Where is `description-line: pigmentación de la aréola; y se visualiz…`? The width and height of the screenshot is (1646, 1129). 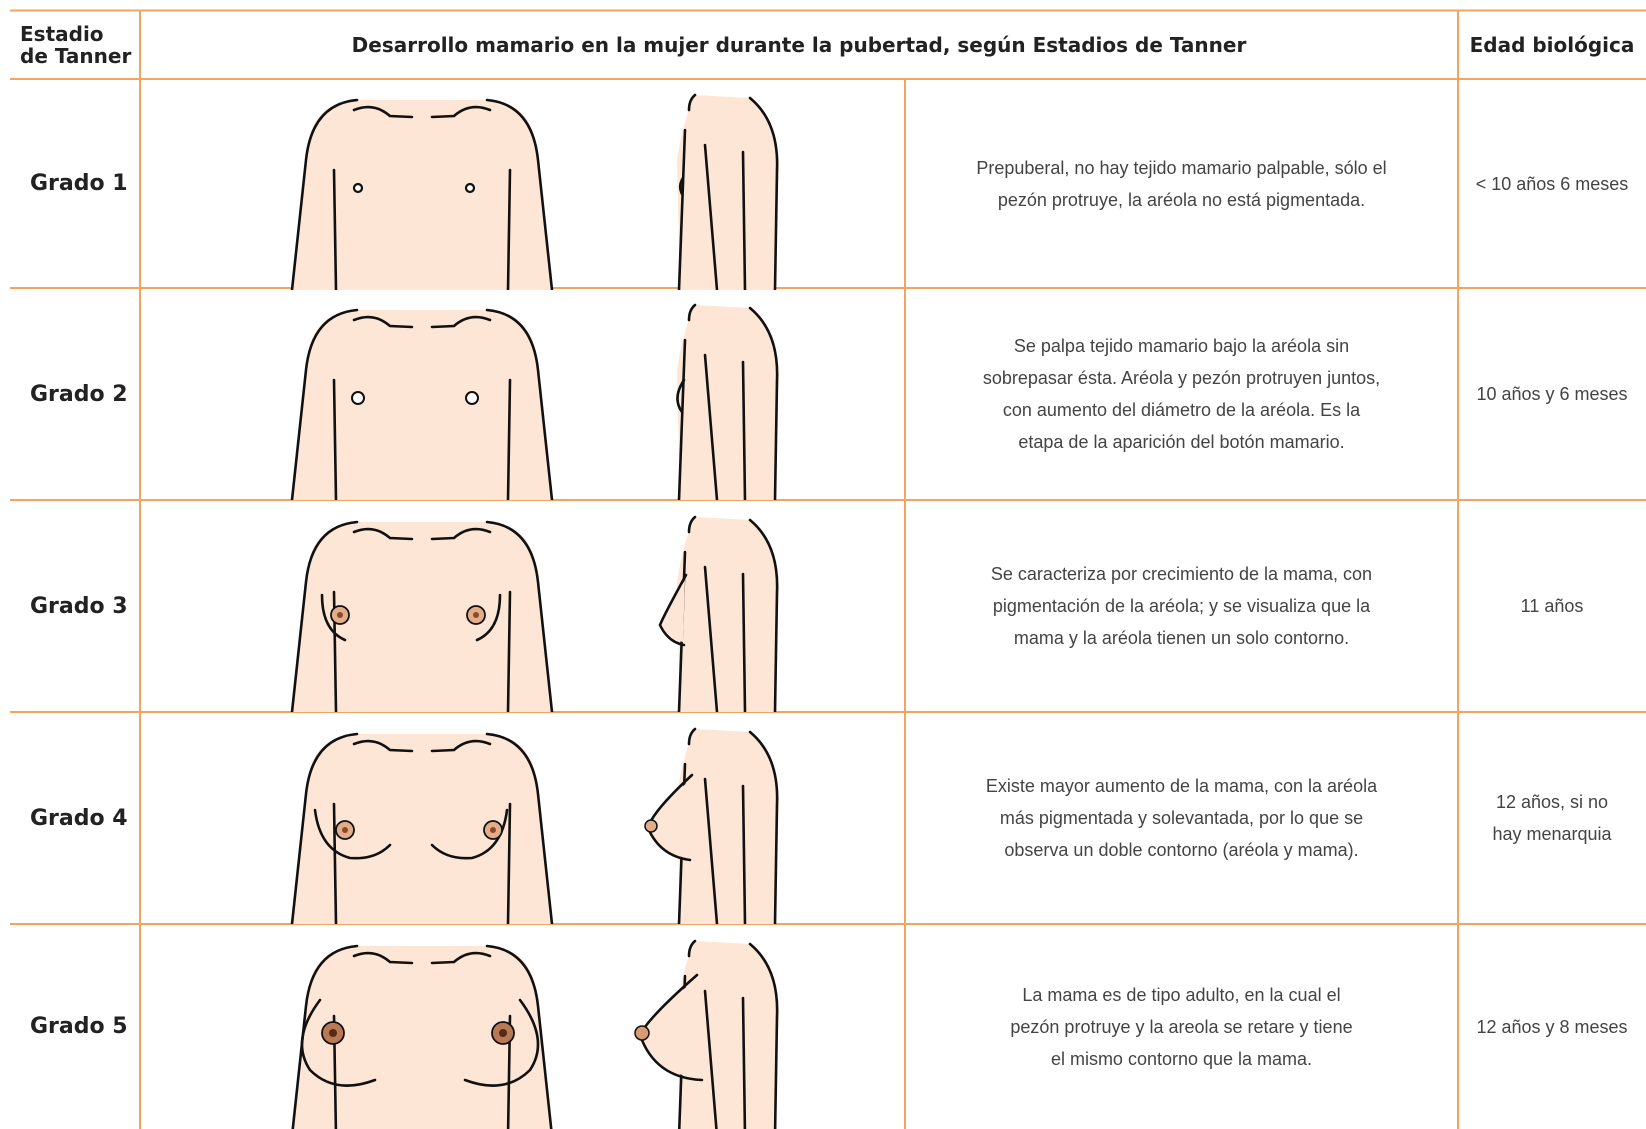
description-line: pigmentación de la aréola; y se visualiz… is located at coordinates (1181, 606).